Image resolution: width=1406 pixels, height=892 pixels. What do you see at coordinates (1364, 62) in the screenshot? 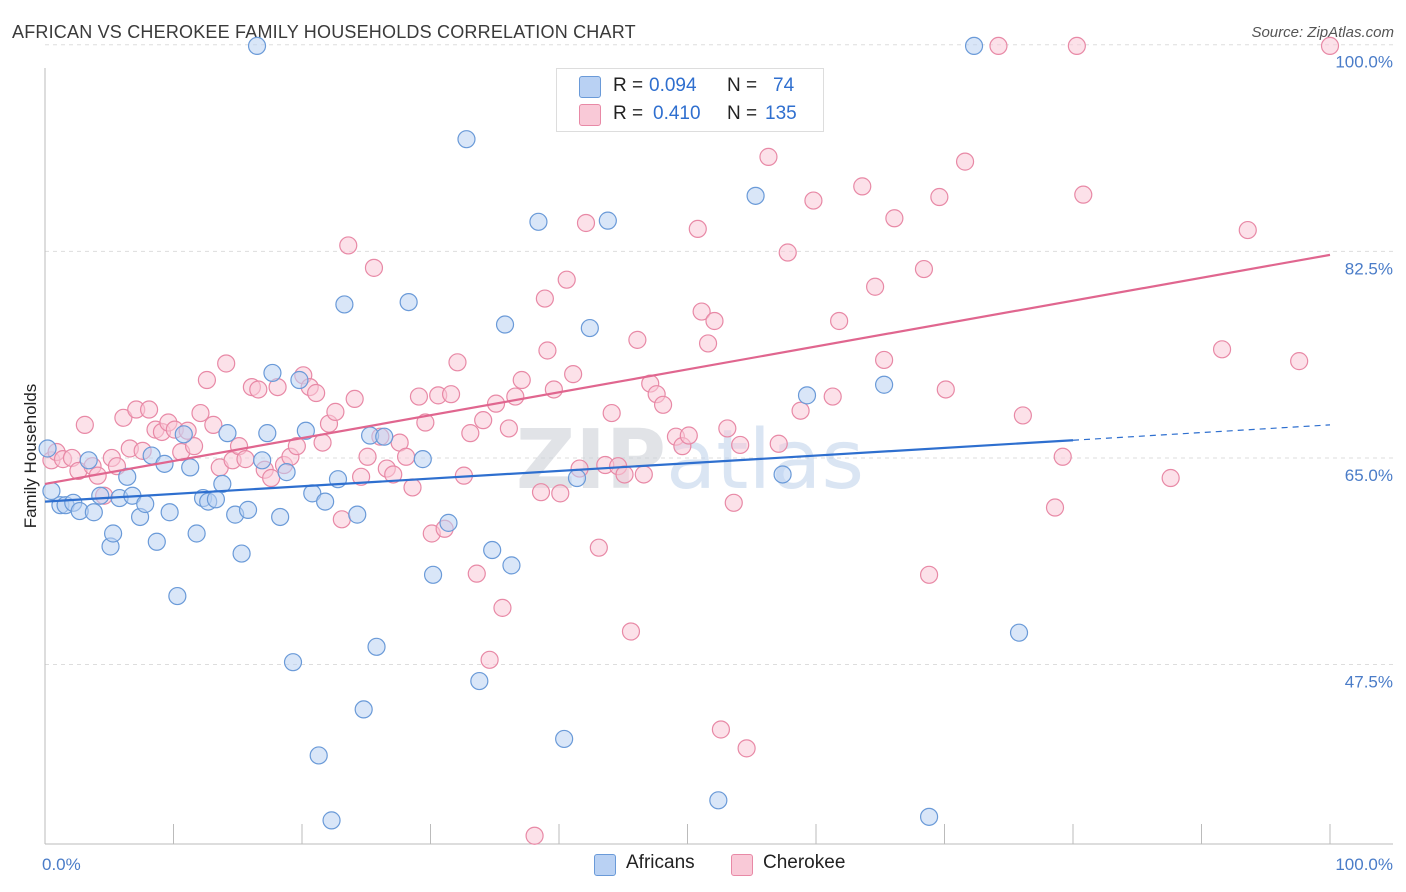
I see `y-tick-label-3: 100.0%` at bounding box center [1364, 62].